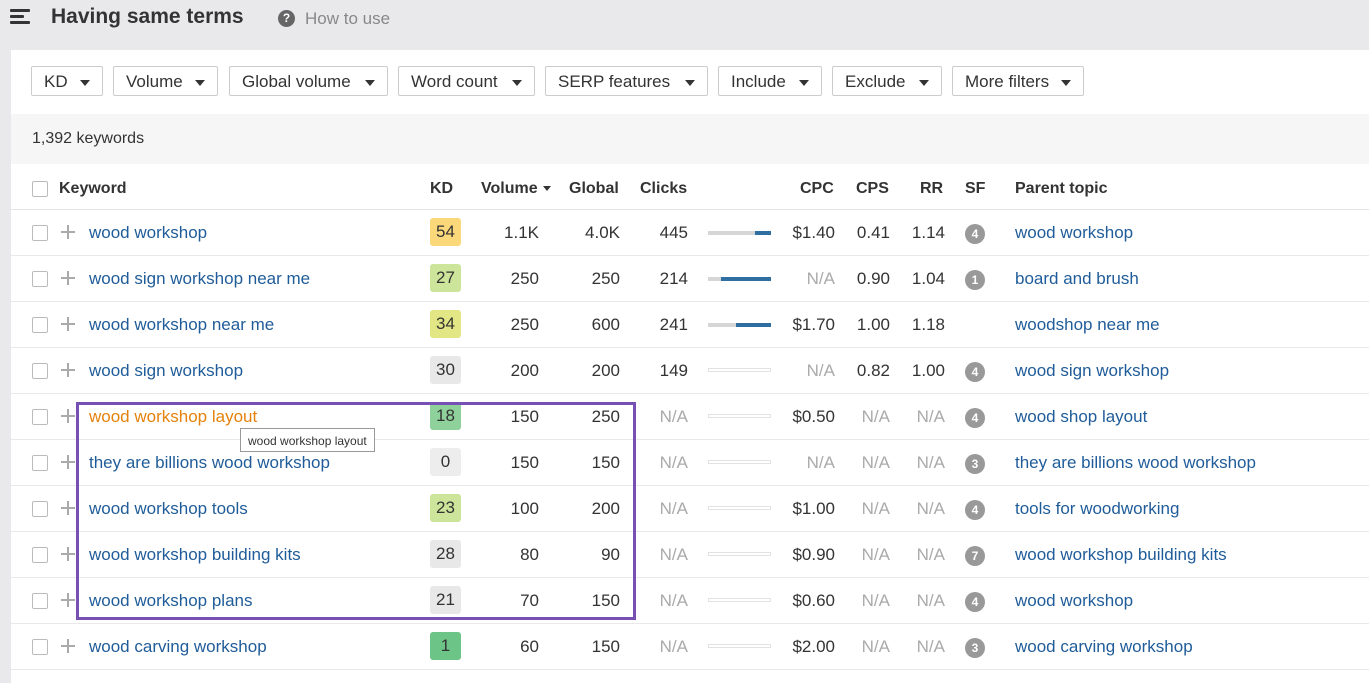  What do you see at coordinates (516, 189) in the screenshot?
I see `col-volume: Volume` at bounding box center [516, 189].